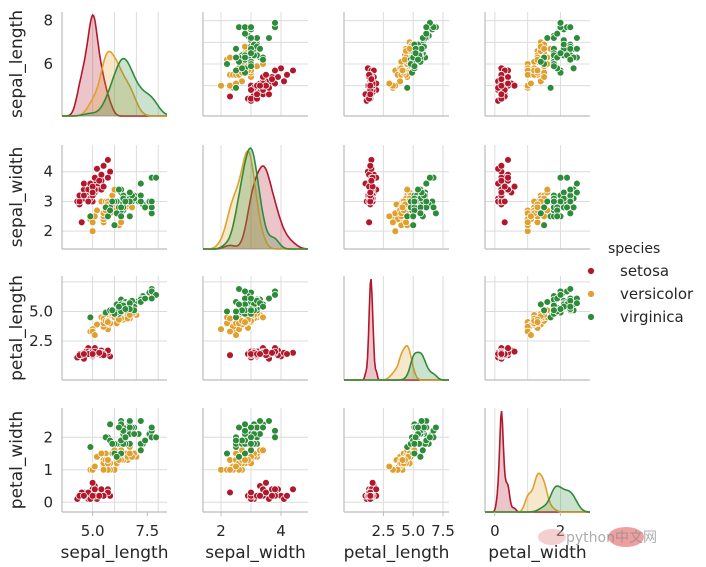  I want to click on y-axis-label-petal_width: petal_width, so click(17, 460).